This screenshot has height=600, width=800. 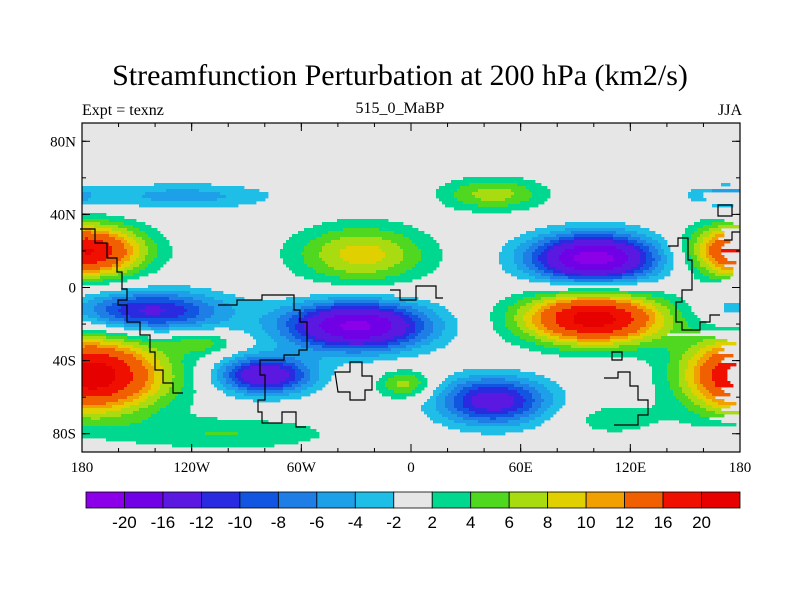 I want to click on colorbar-label: -16, so click(x=163, y=522).